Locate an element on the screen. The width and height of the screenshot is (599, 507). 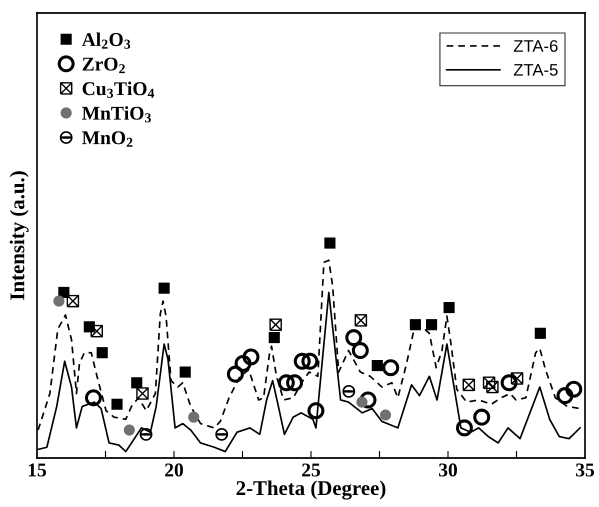
x-tick-label: 35 is located at coordinates (585, 470).